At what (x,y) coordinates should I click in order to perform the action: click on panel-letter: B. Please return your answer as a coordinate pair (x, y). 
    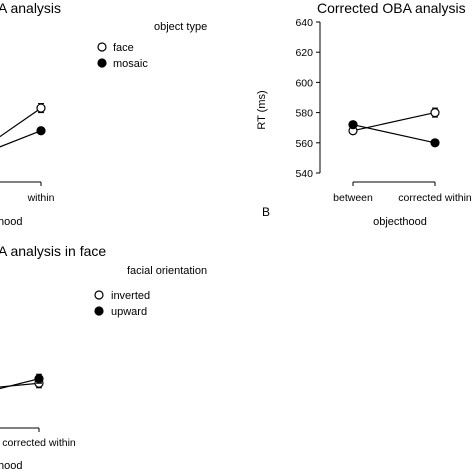
    Looking at the image, I should click on (266, 212).